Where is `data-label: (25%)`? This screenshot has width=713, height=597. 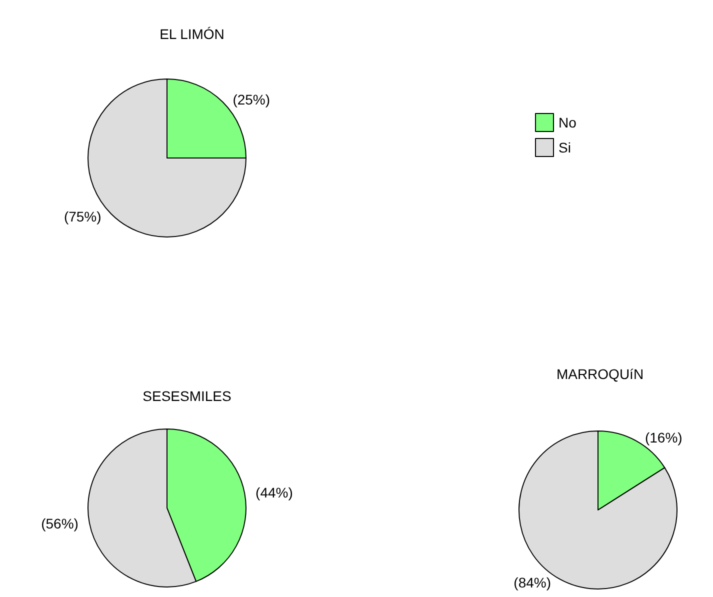
data-label: (25%) is located at coordinates (251, 99).